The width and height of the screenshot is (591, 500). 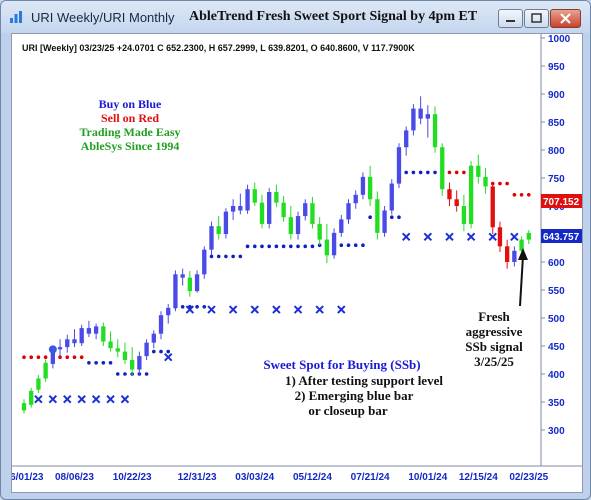 What do you see at coordinates (129, 132) in the screenshot?
I see `legend-trading-made-easy: Trading Made Easy` at bounding box center [129, 132].